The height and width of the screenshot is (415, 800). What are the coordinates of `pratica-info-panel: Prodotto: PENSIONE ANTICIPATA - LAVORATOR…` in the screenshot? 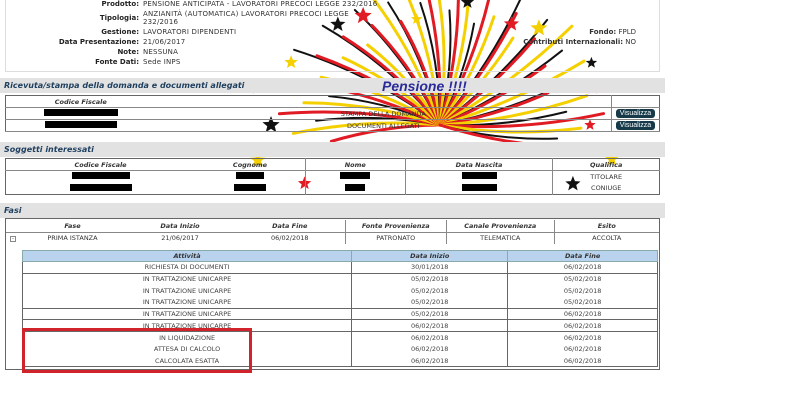 It's located at (332, 36).